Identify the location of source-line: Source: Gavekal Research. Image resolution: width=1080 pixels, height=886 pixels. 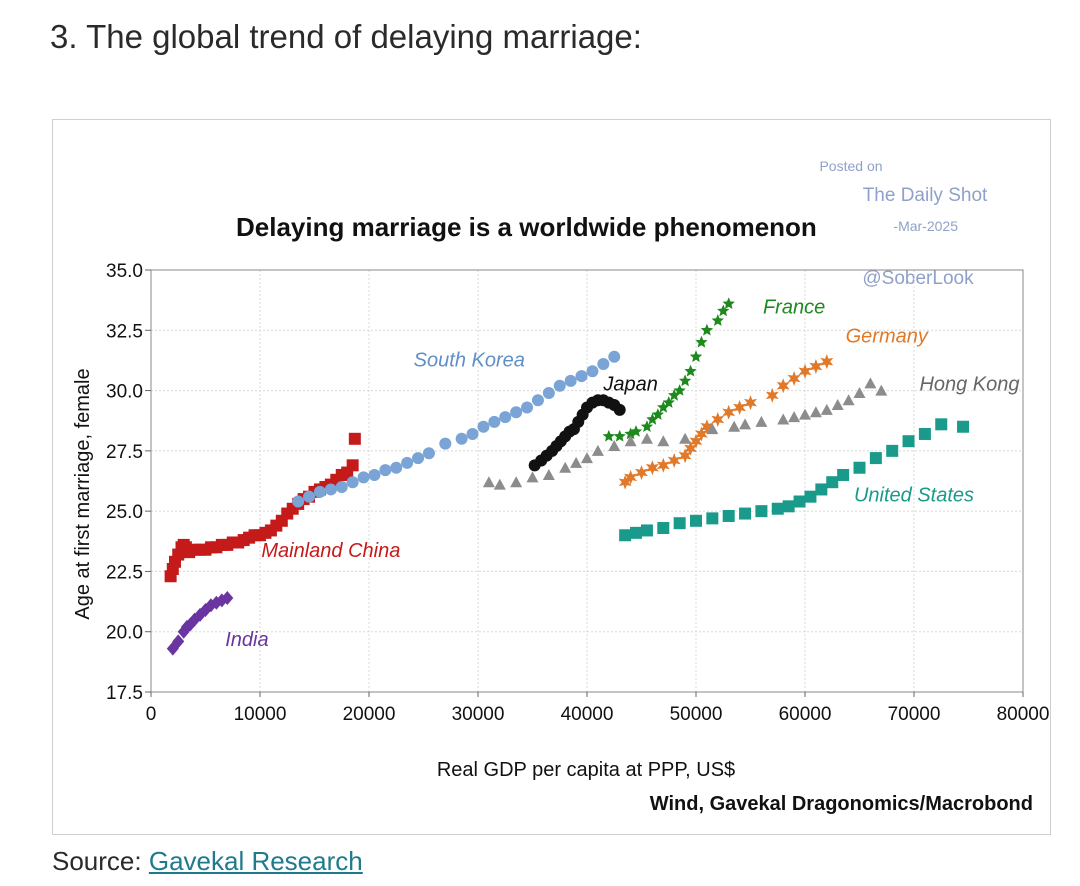
(207, 861).